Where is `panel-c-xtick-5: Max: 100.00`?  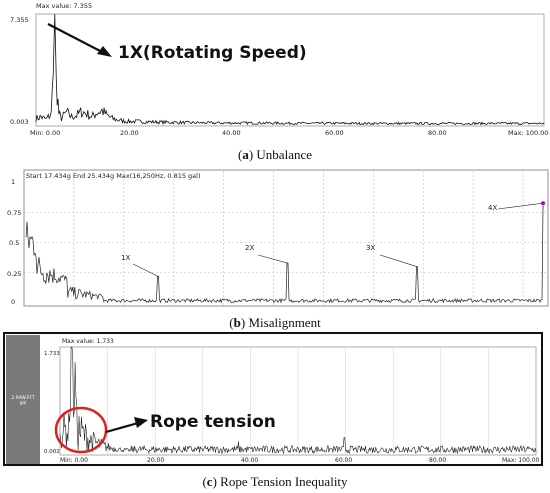 panel-c-xtick-5: Max: 100.00 is located at coordinates (521, 460).